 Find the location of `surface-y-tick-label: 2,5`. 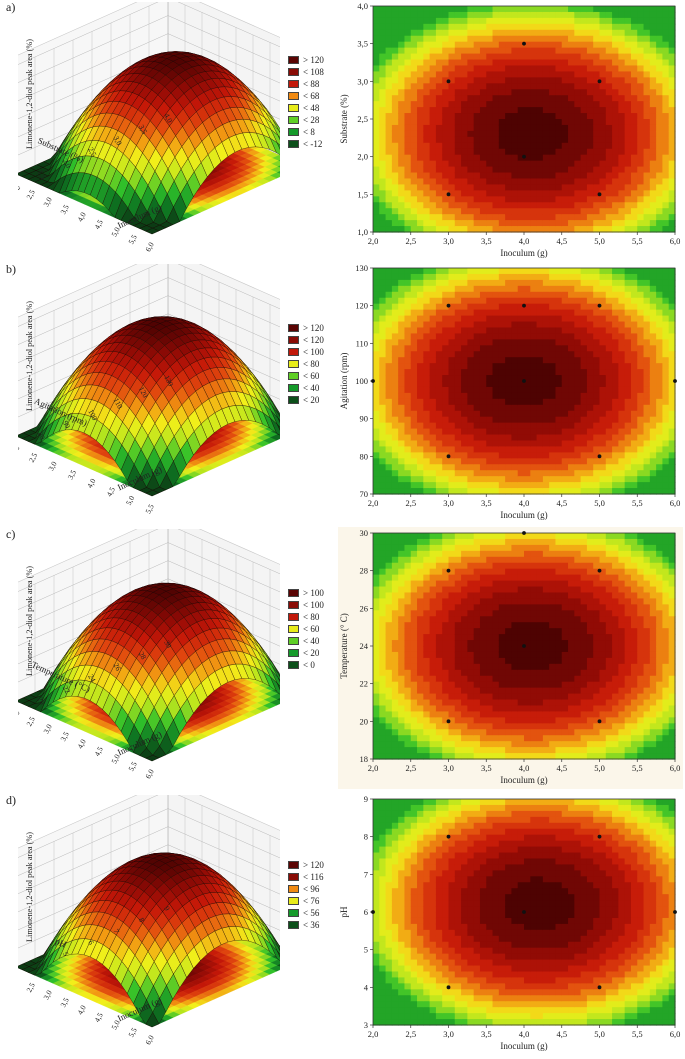

surface-y-tick-label: 2,5 is located at coordinates (92, 152).